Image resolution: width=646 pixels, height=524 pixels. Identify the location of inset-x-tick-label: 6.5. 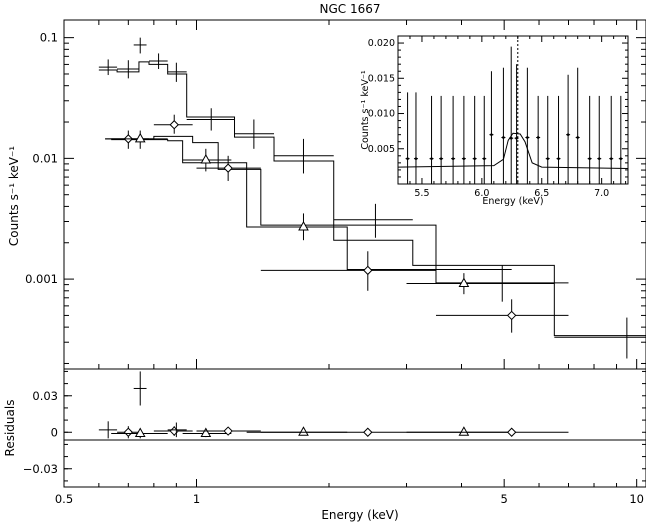
(541, 193).